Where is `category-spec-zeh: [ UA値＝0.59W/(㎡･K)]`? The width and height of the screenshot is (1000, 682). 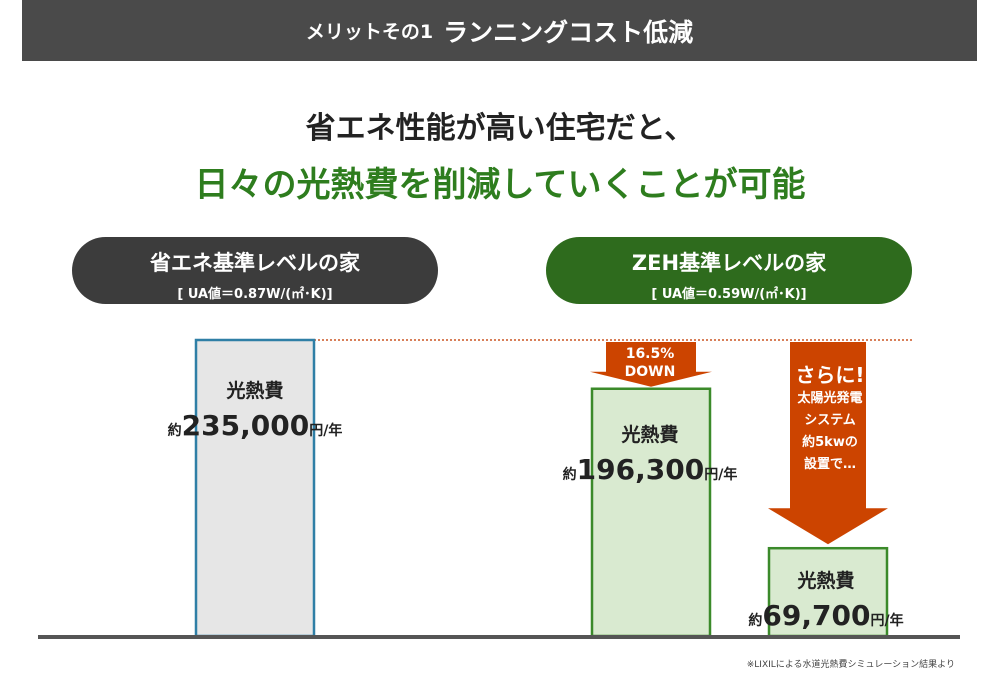
category-spec-zeh: [ UA値＝0.59W/(㎡･K)] is located at coordinates (729, 294).